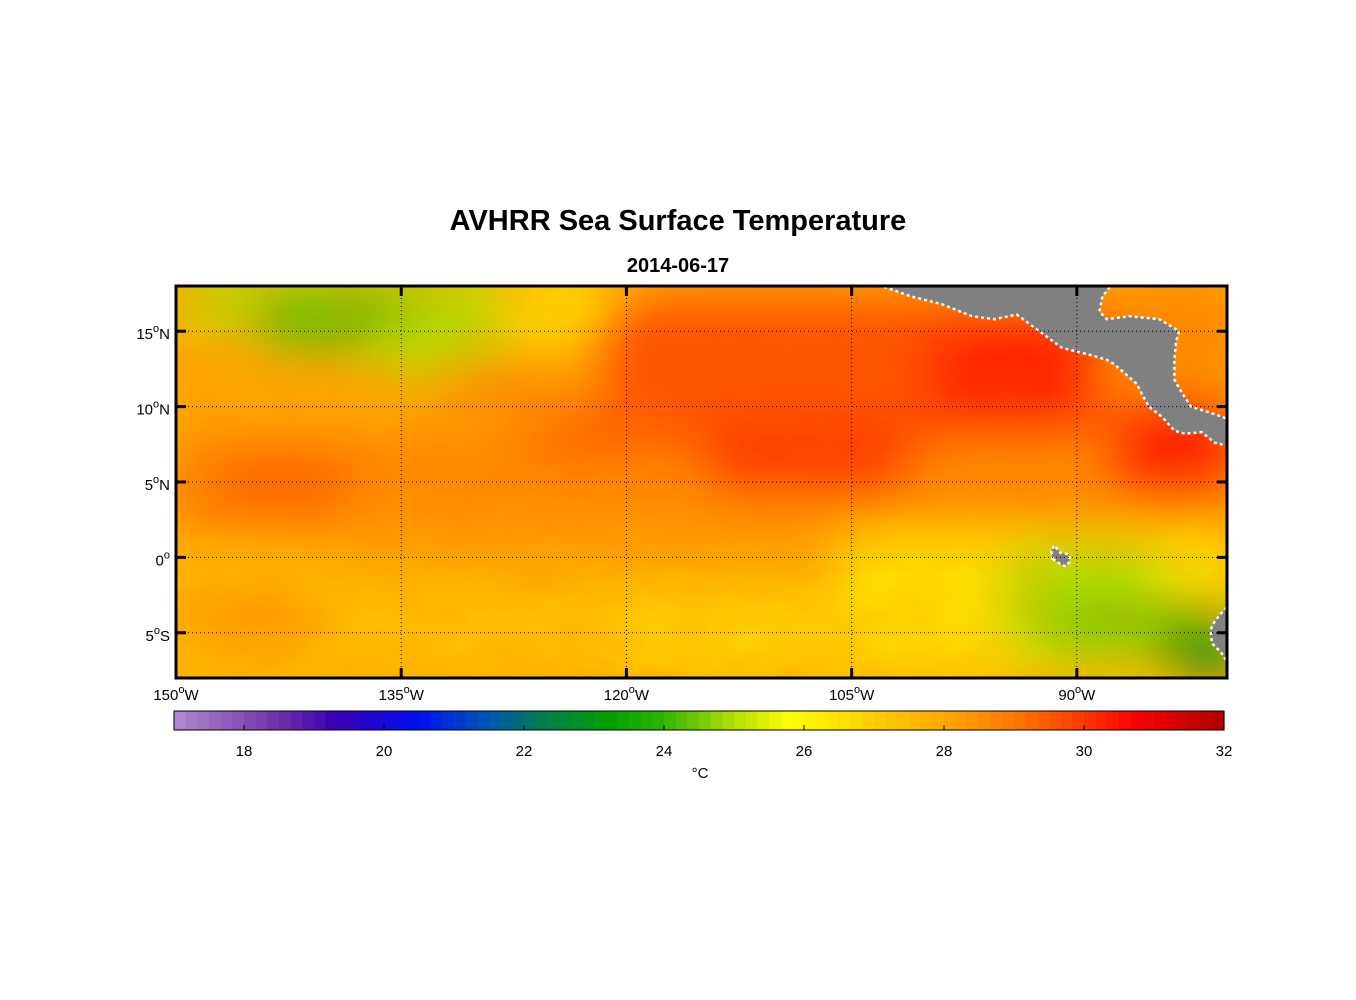  What do you see at coordinates (664, 751) in the screenshot?
I see `colorbar-tick-label: 24` at bounding box center [664, 751].